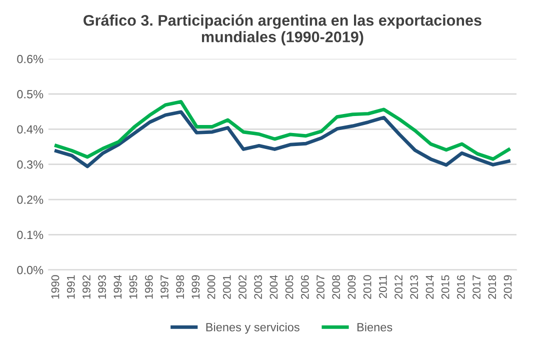 The image size is (538, 346). What do you see at coordinates (274, 287) in the screenshot?
I see `x-tick-label: 2004` at bounding box center [274, 287].